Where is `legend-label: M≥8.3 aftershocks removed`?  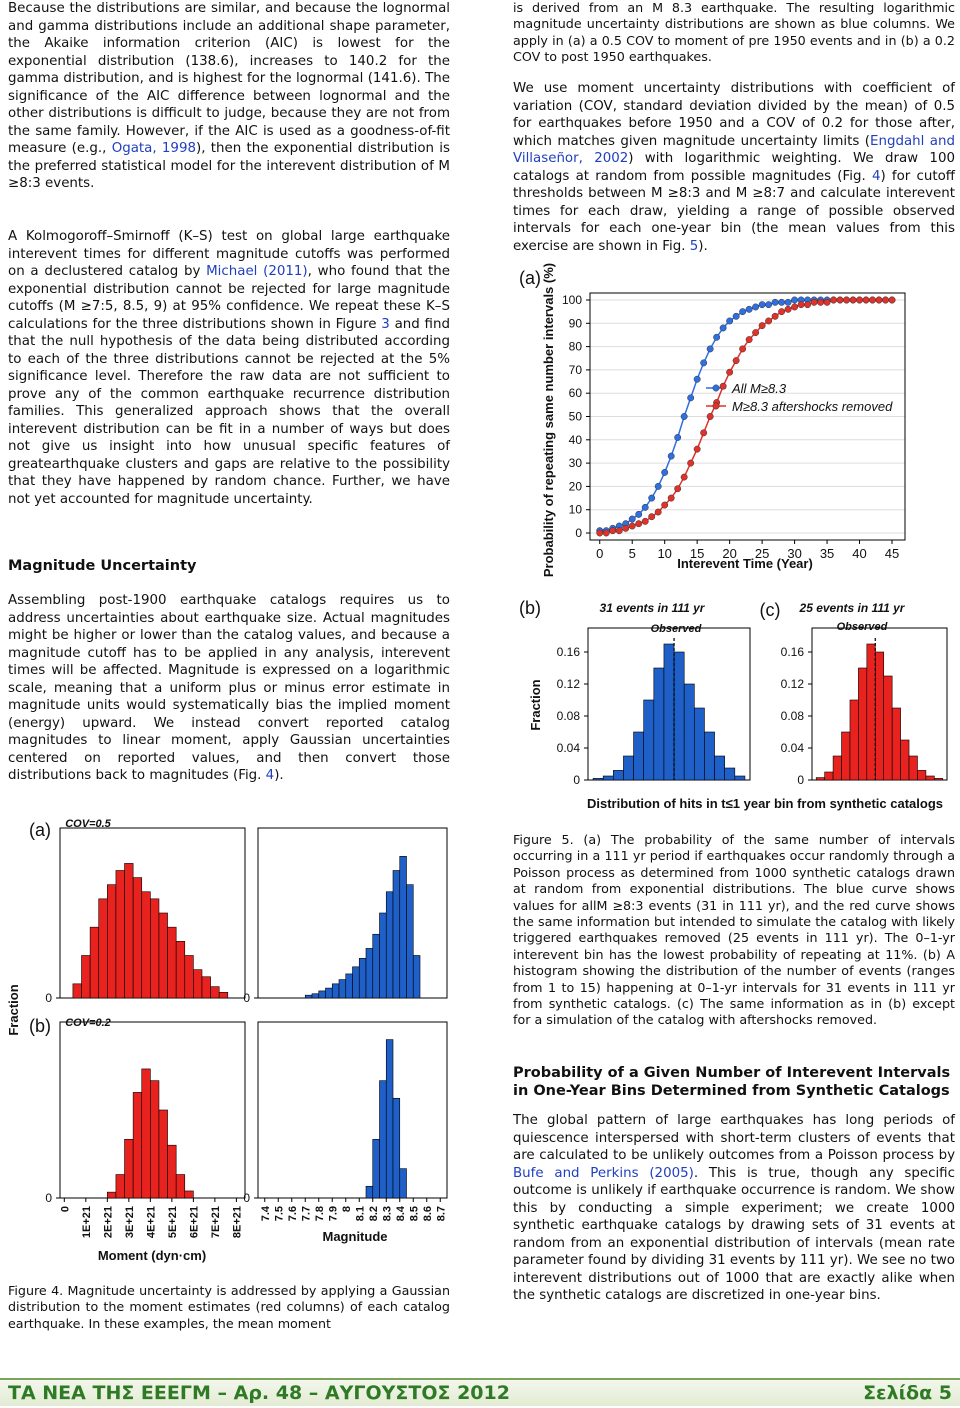
legend-label: M≥8.3 aftershocks removed is located at coordinates (812, 406).